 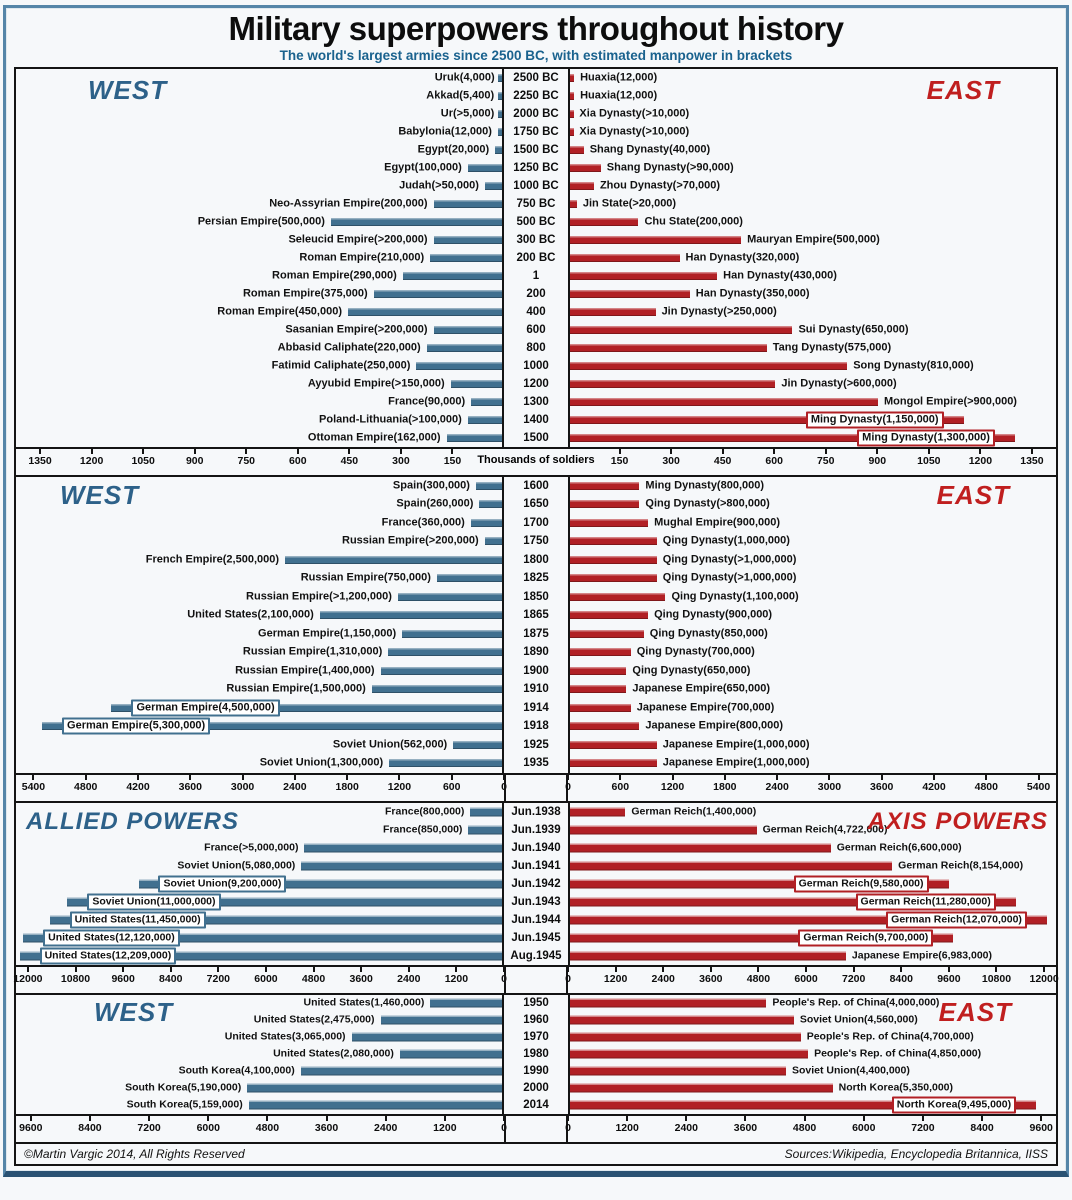 I want to click on axis-tick-label: 2400, so click(x=686, y=1127).